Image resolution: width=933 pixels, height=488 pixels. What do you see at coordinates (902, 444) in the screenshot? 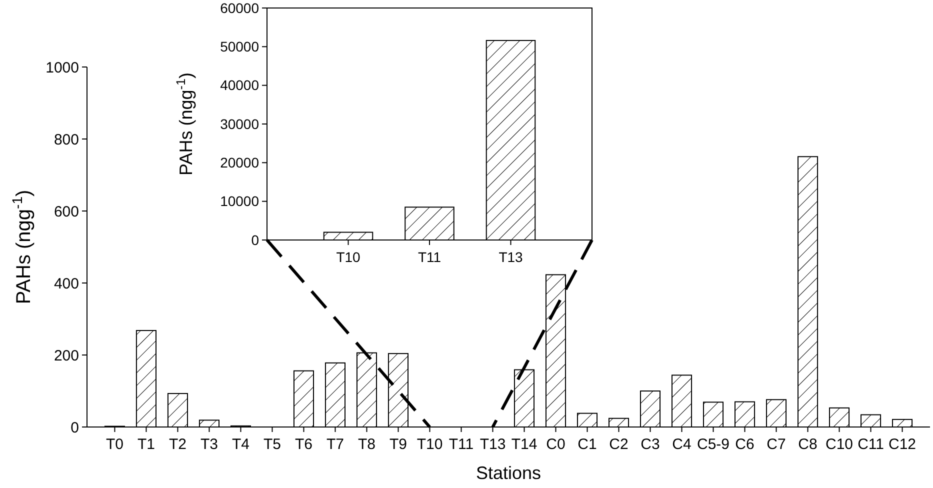
I see `x-tick-label: C12` at bounding box center [902, 444].